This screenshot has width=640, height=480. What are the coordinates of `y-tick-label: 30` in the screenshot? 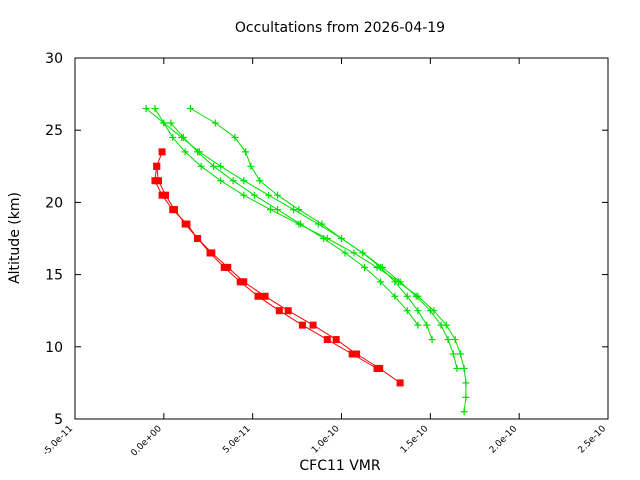 It's located at (54, 59).